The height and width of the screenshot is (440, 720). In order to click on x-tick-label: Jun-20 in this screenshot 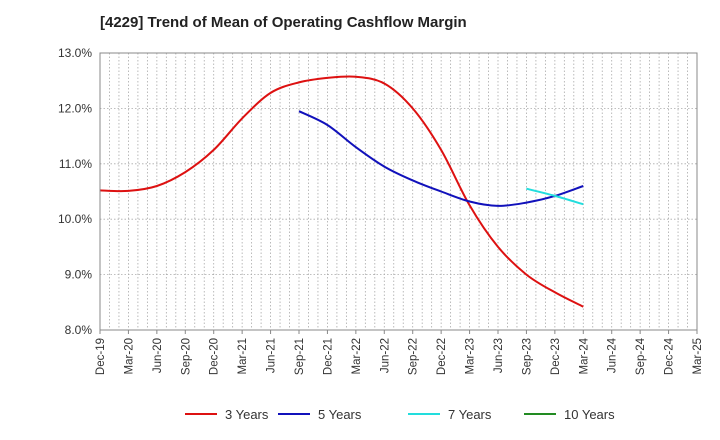, I will do `click(158, 355)`.